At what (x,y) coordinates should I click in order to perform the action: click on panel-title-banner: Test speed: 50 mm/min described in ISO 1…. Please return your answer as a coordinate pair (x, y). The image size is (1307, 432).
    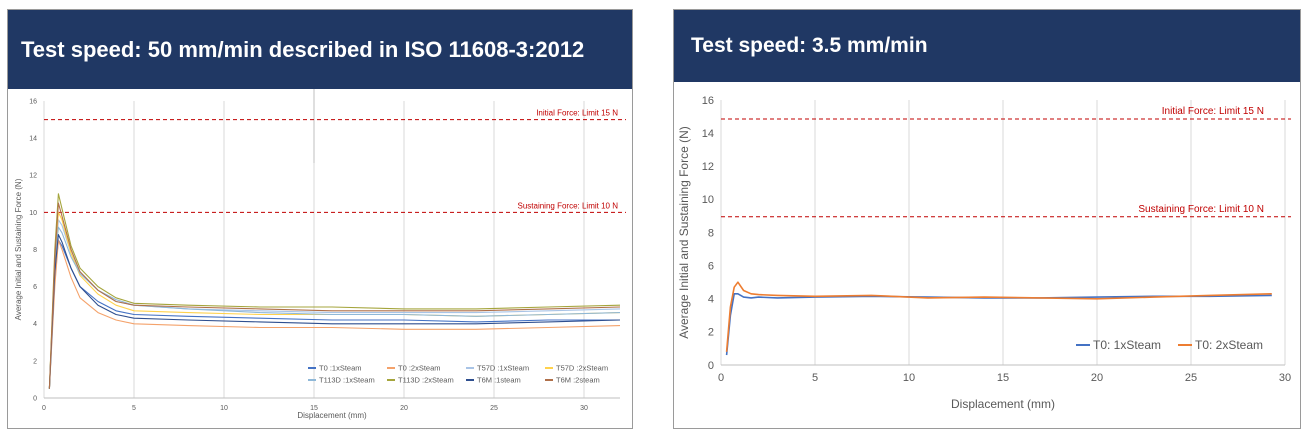
    Looking at the image, I should click on (320, 49).